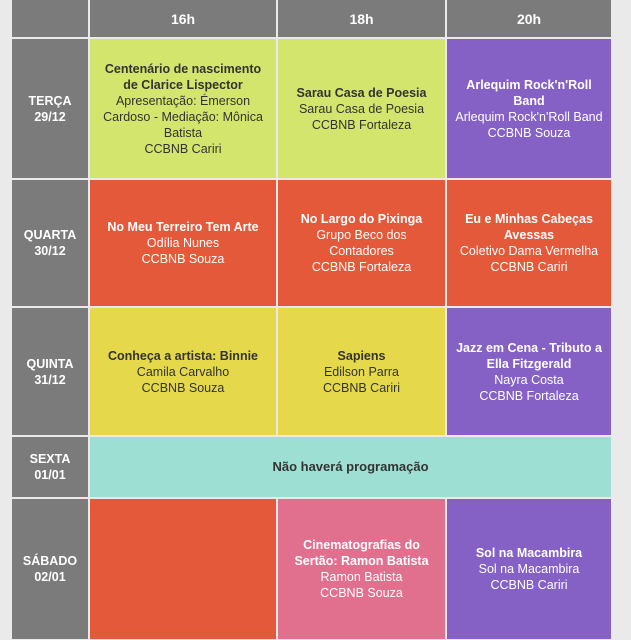 This screenshot has height=640, width=631. I want to click on day-date: 02/01, so click(50, 577).